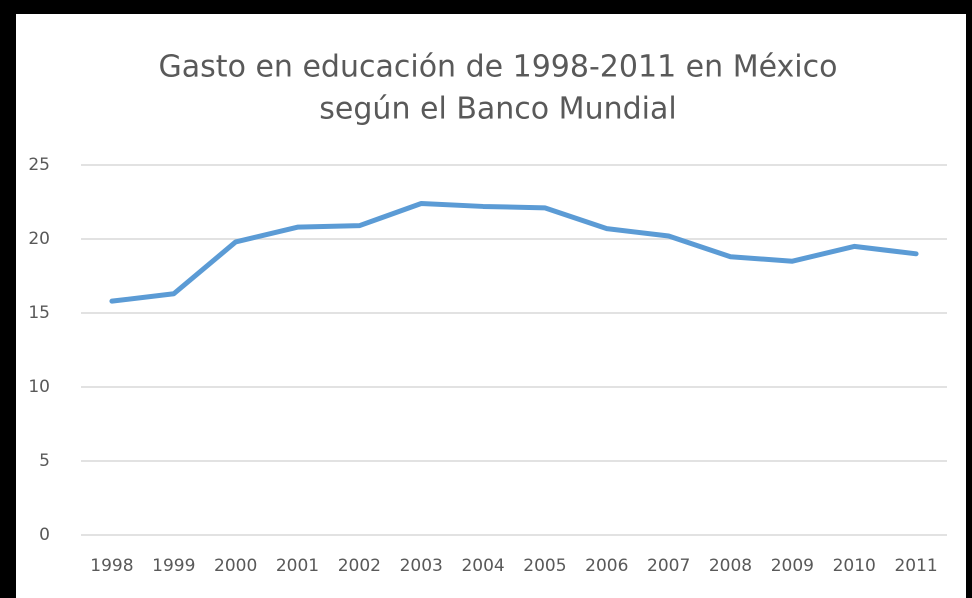  I want to click on x-tick-label: 2011, so click(915, 566).